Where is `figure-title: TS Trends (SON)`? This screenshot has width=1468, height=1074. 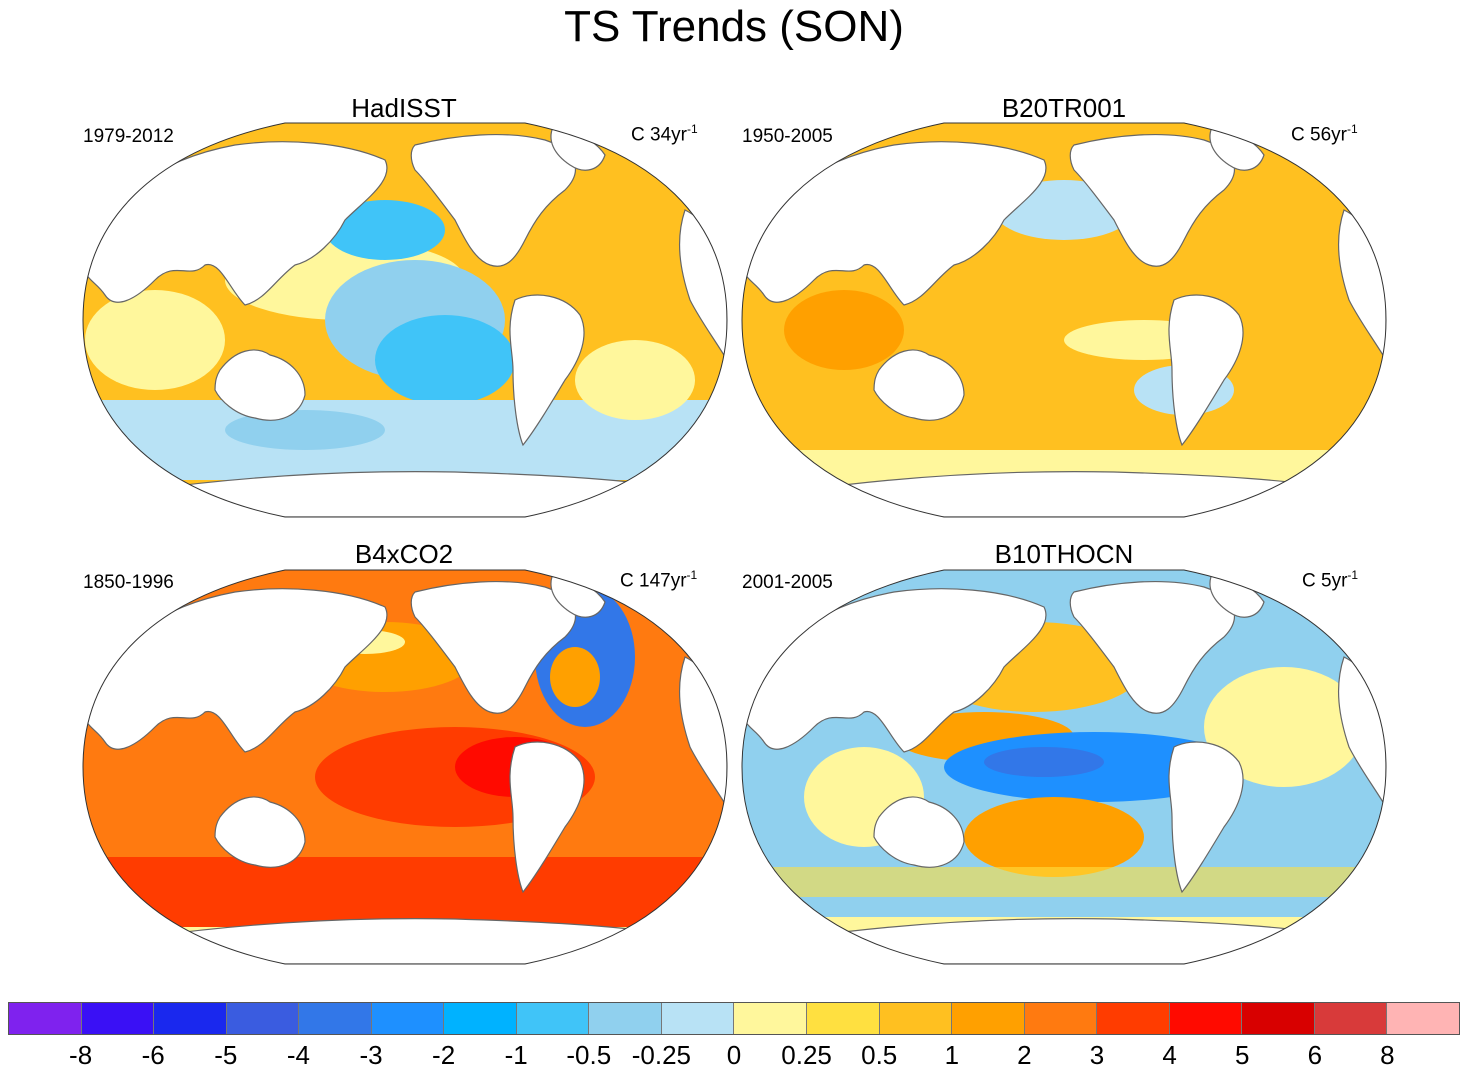 figure-title: TS Trends (SON) is located at coordinates (734, 26).